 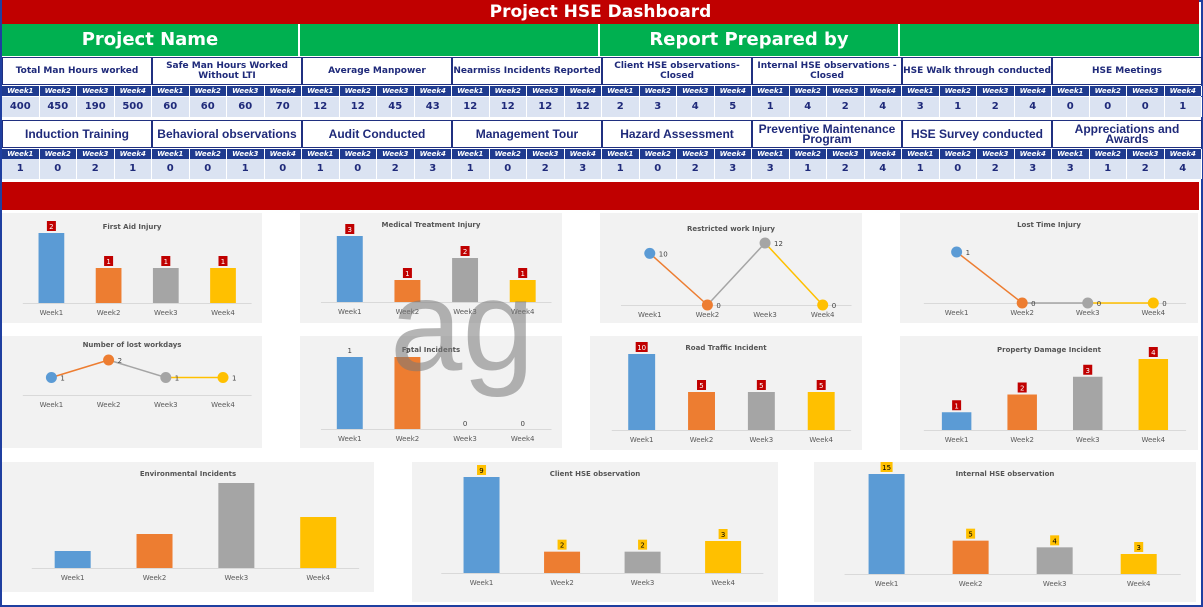 I want to click on metric-value: 400, so click(x=21, y=107).